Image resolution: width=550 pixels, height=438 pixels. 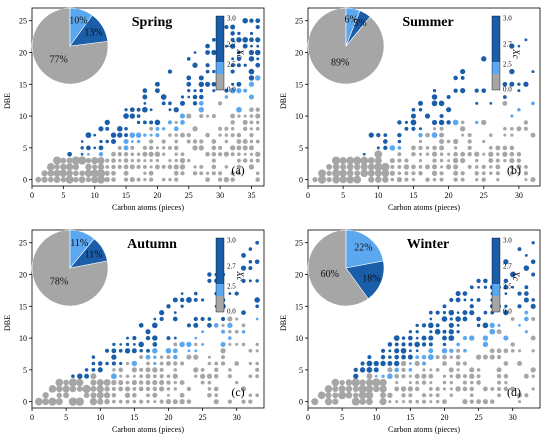 What do you see at coordinates (25, 148) in the screenshot?
I see `y-tick-label: 5` at bounding box center [25, 148].